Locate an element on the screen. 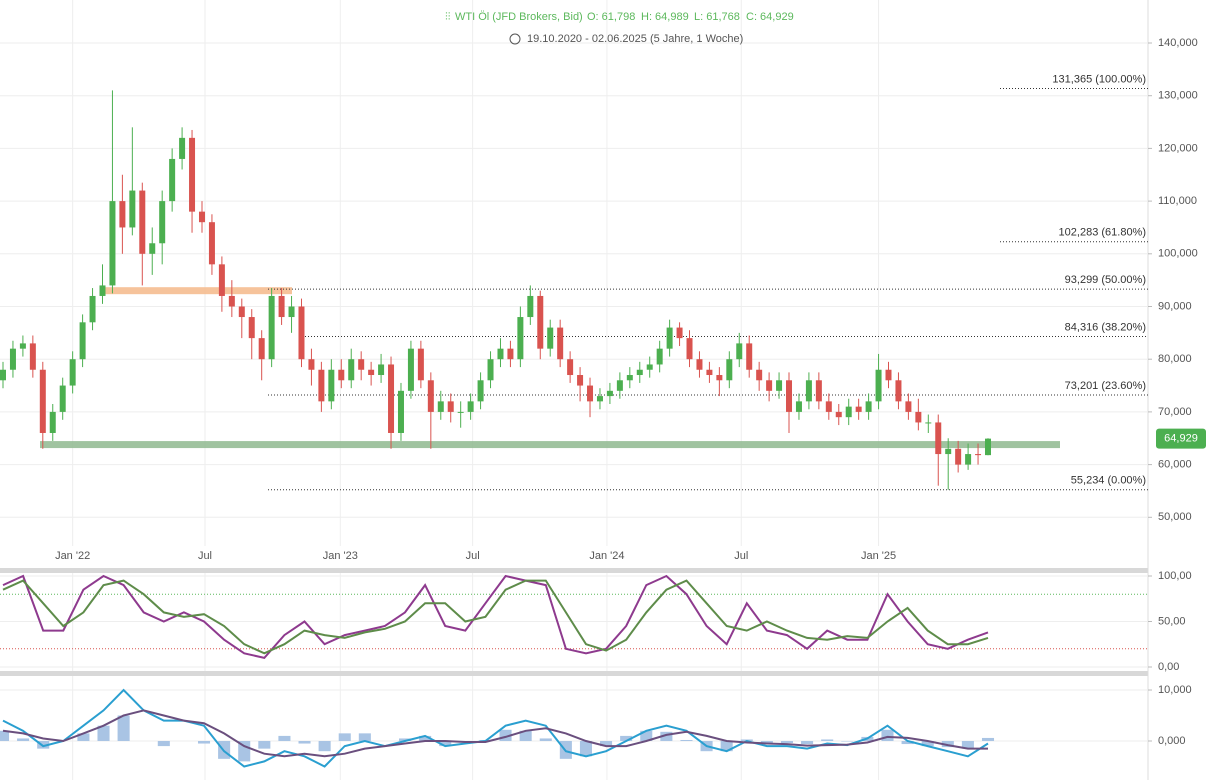 This screenshot has height=780, width=1206. y-tick-label: 80,000 is located at coordinates (1175, 359).